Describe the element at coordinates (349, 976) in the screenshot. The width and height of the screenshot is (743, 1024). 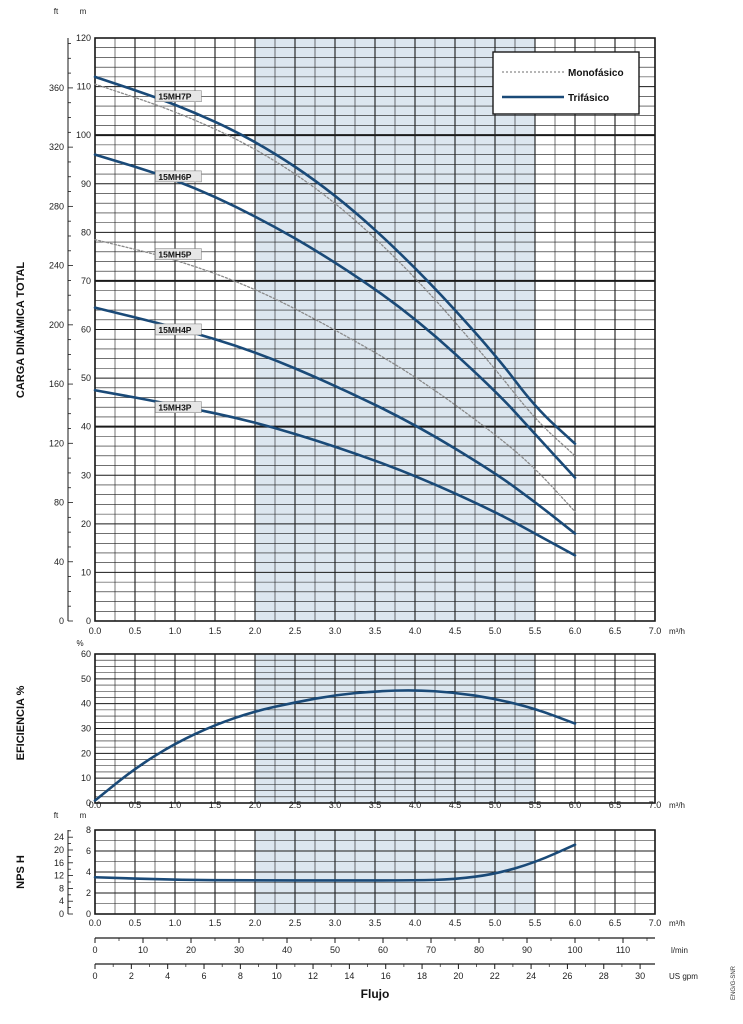
I see `gpm-tick-label: 14` at that location.